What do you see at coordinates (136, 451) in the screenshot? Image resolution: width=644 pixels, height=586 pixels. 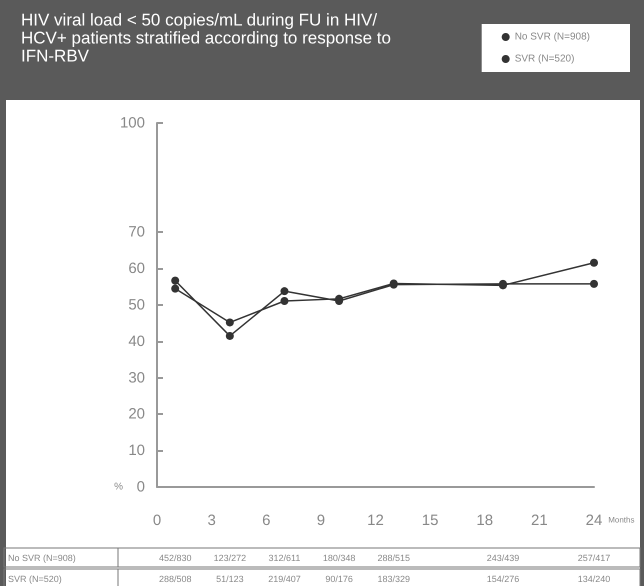 I see `y-tick-label: 10` at bounding box center [136, 451].